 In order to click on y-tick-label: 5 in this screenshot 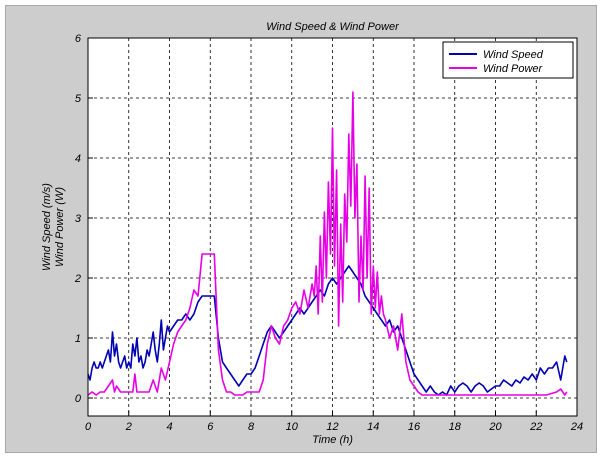, I will do `click(78, 99)`.